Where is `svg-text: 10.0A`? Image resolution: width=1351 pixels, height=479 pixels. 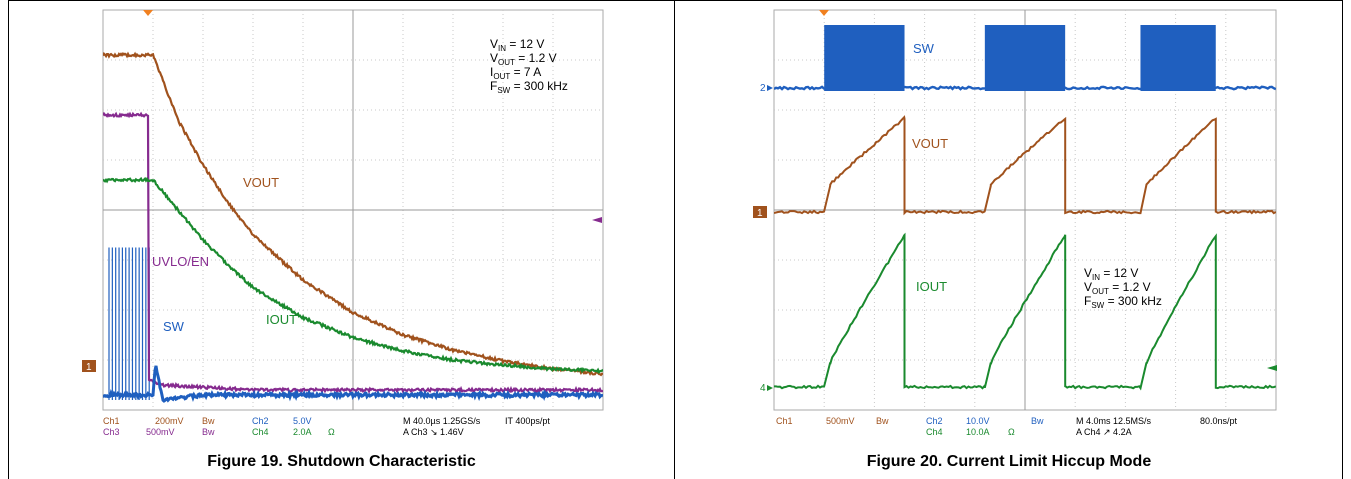 svg-text: 10.0A is located at coordinates (978, 432).